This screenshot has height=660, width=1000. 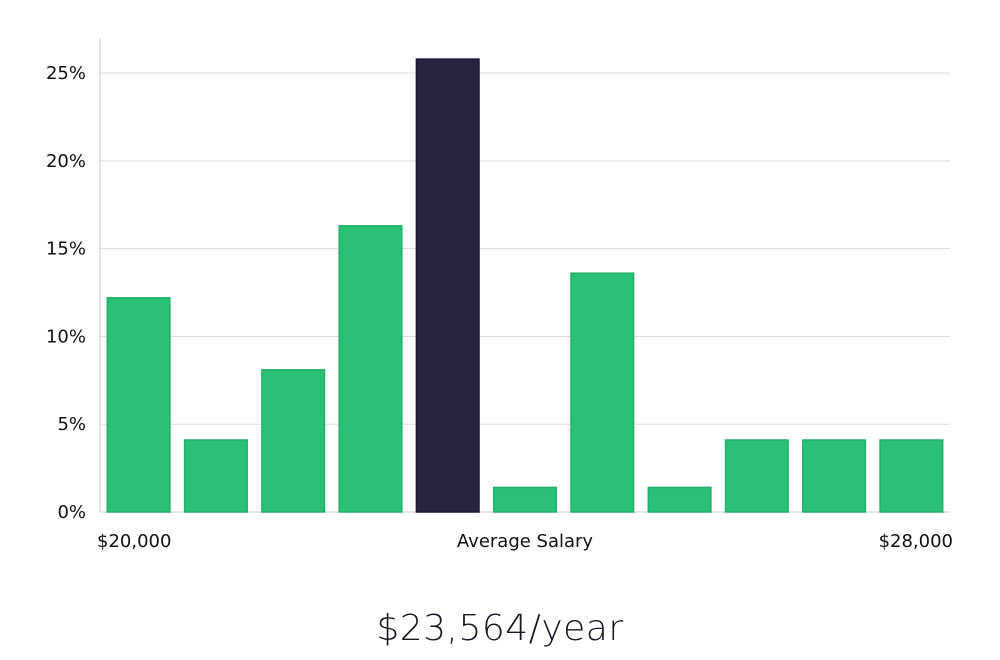 I want to click on y-tick-label: 15%, so click(x=66, y=249).